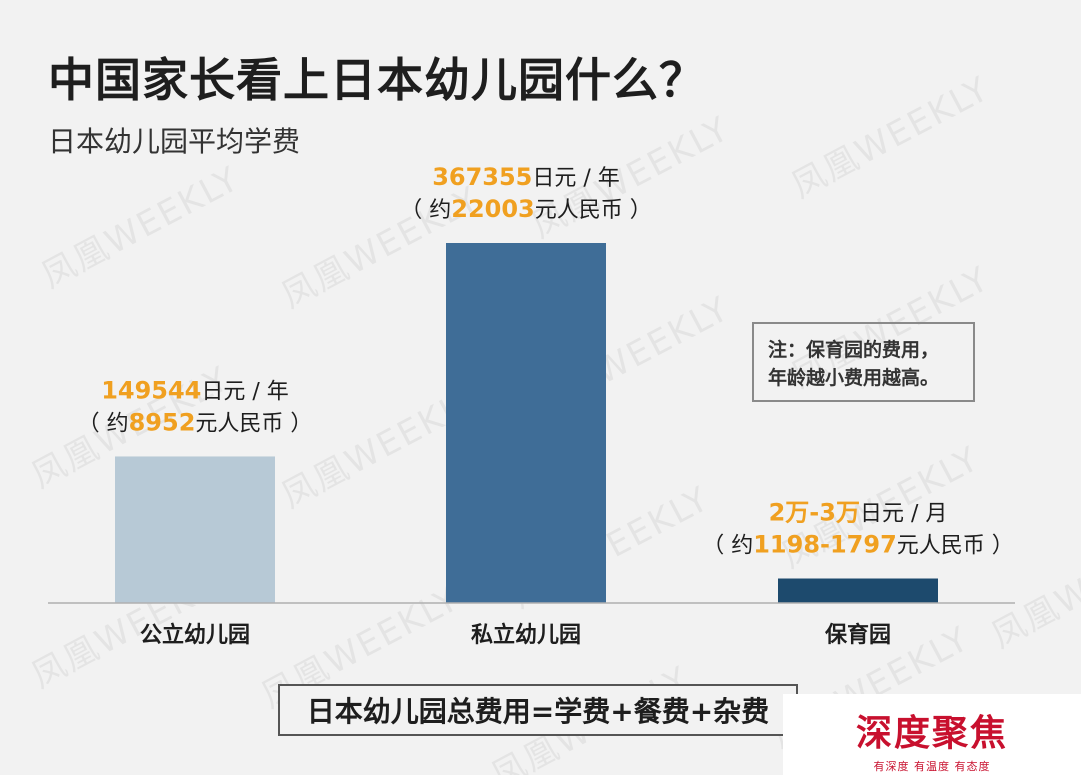 The height and width of the screenshot is (775, 1081). Describe the element at coordinates (858, 545) in the screenshot. I see `rmb-label-3: （ 约1198-1797元人民币 ）` at that location.